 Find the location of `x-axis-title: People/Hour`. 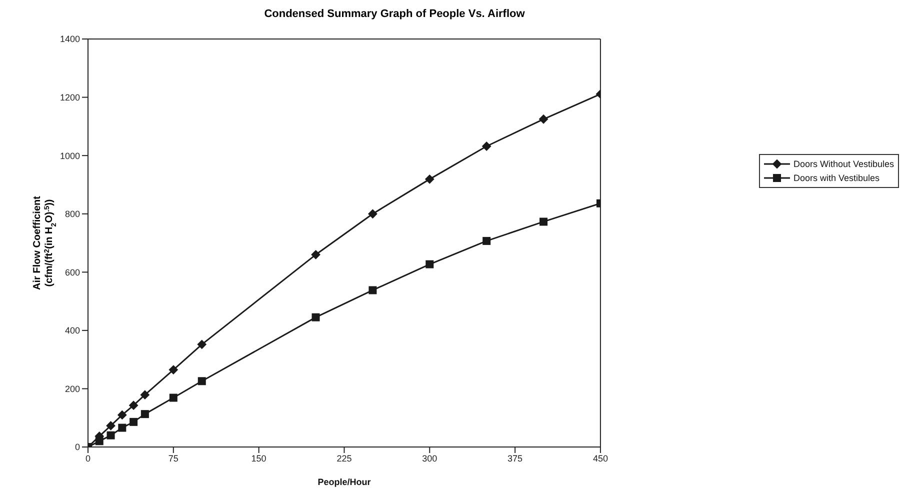

x-axis-title: People/Hour is located at coordinates (345, 482).